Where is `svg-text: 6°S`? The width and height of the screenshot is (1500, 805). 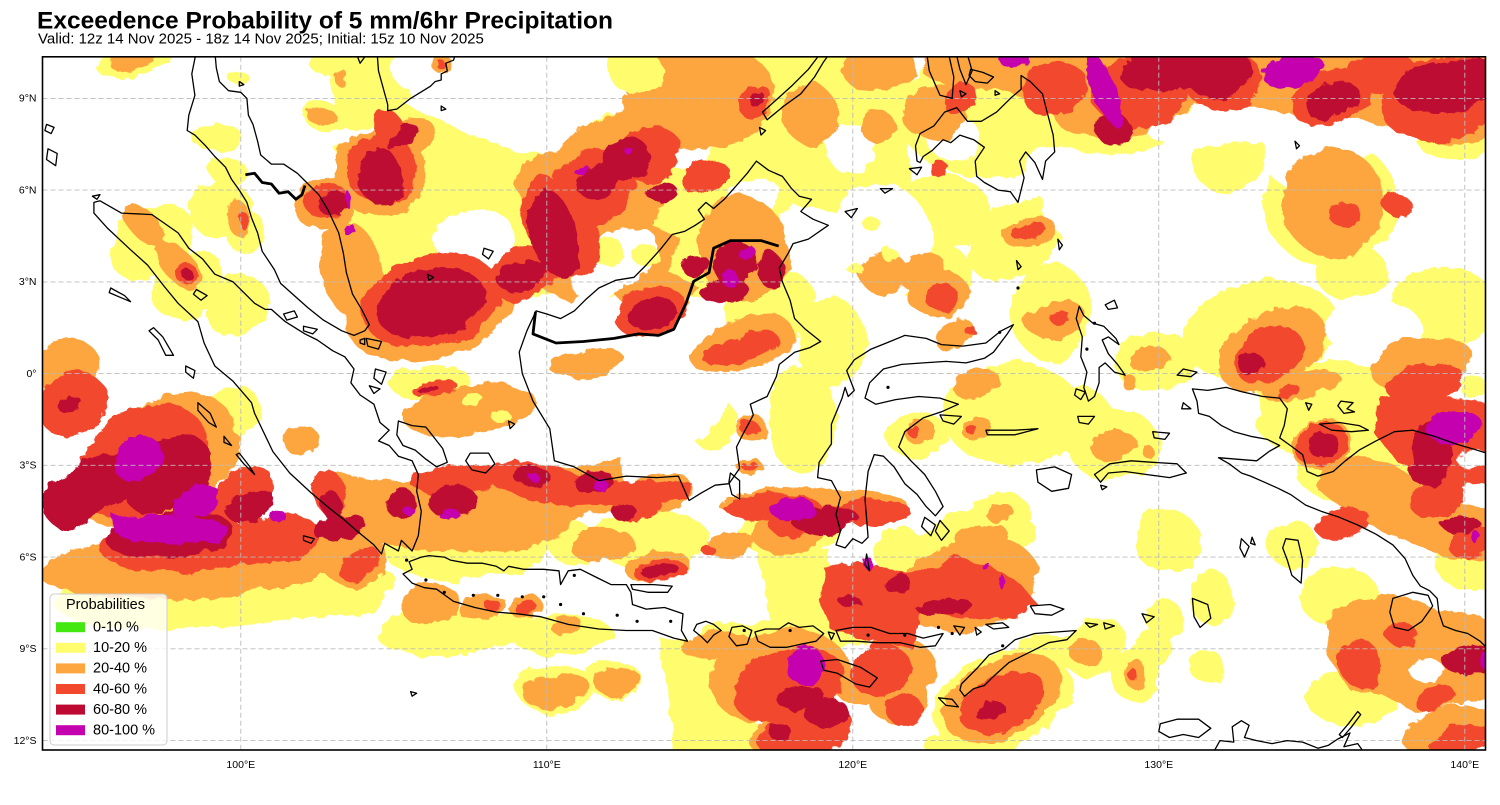 svg-text: 6°S is located at coordinates (27, 557).